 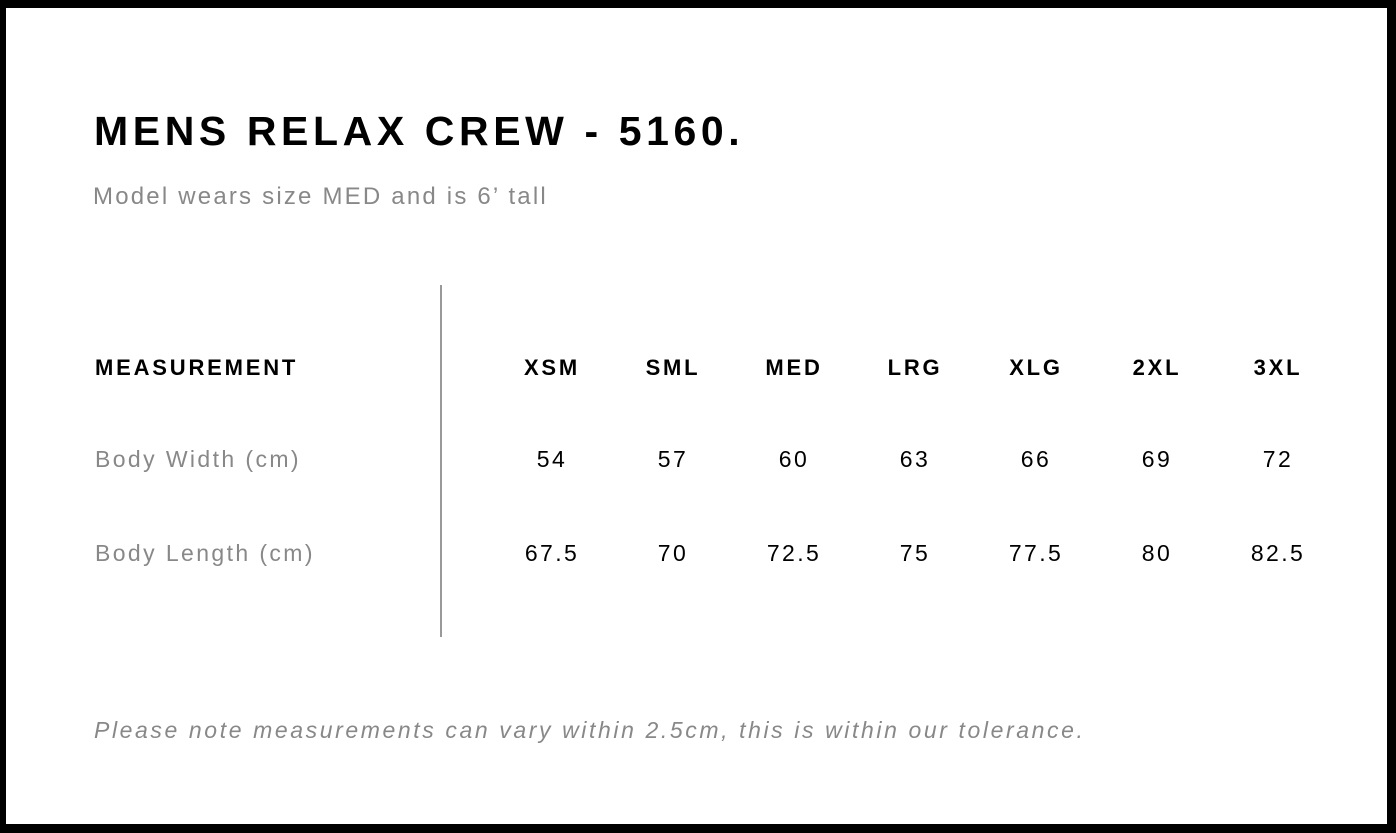 I want to click on table-cell: 72, so click(x=1278, y=459).